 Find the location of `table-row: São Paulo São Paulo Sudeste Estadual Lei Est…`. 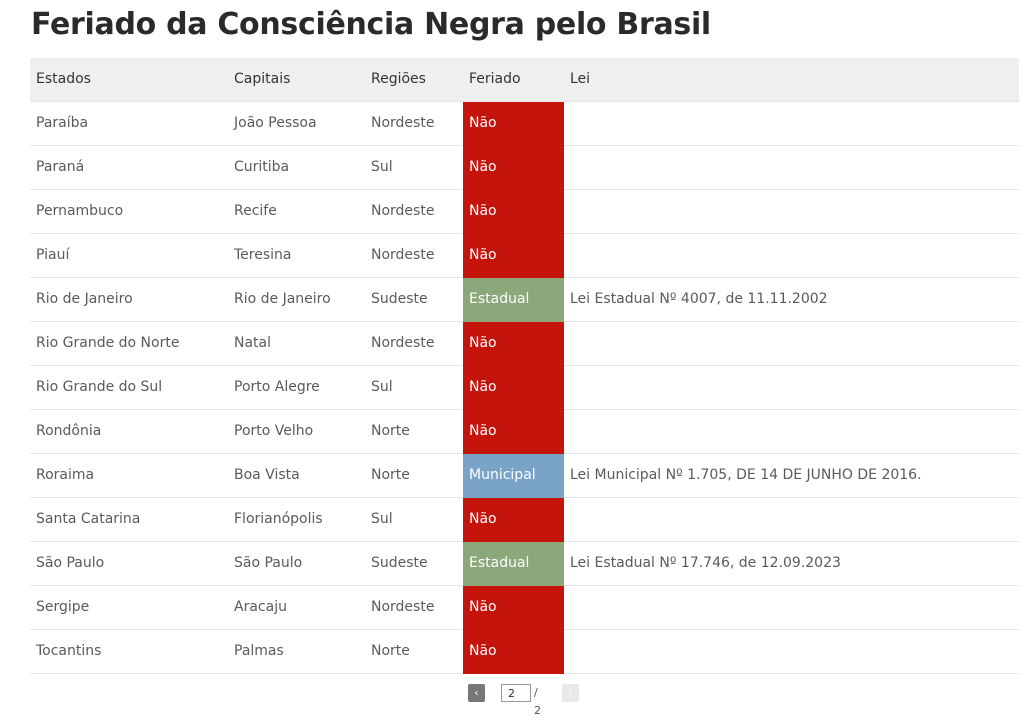

table-row: São Paulo São Paulo Sudeste Estadual Lei Est… is located at coordinates (524, 564).